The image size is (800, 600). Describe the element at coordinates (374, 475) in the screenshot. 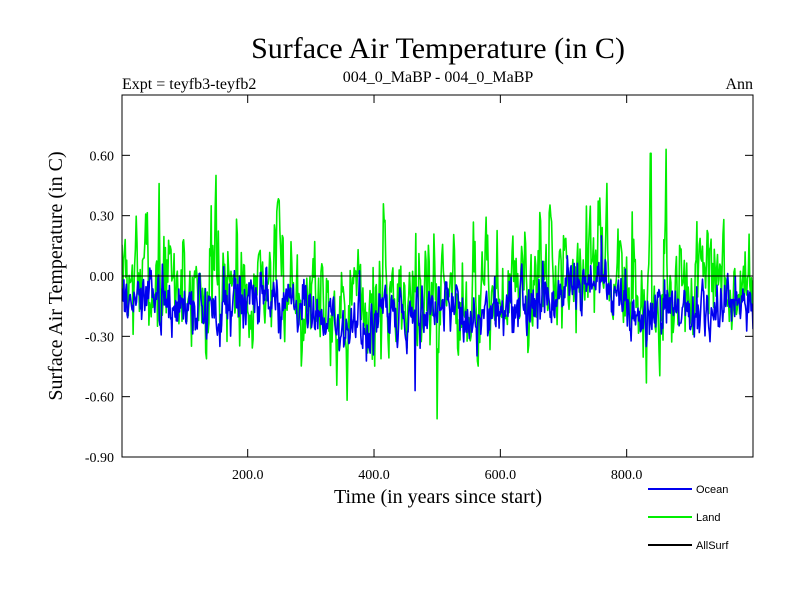

I see `x-tick-label: 400.0` at that location.